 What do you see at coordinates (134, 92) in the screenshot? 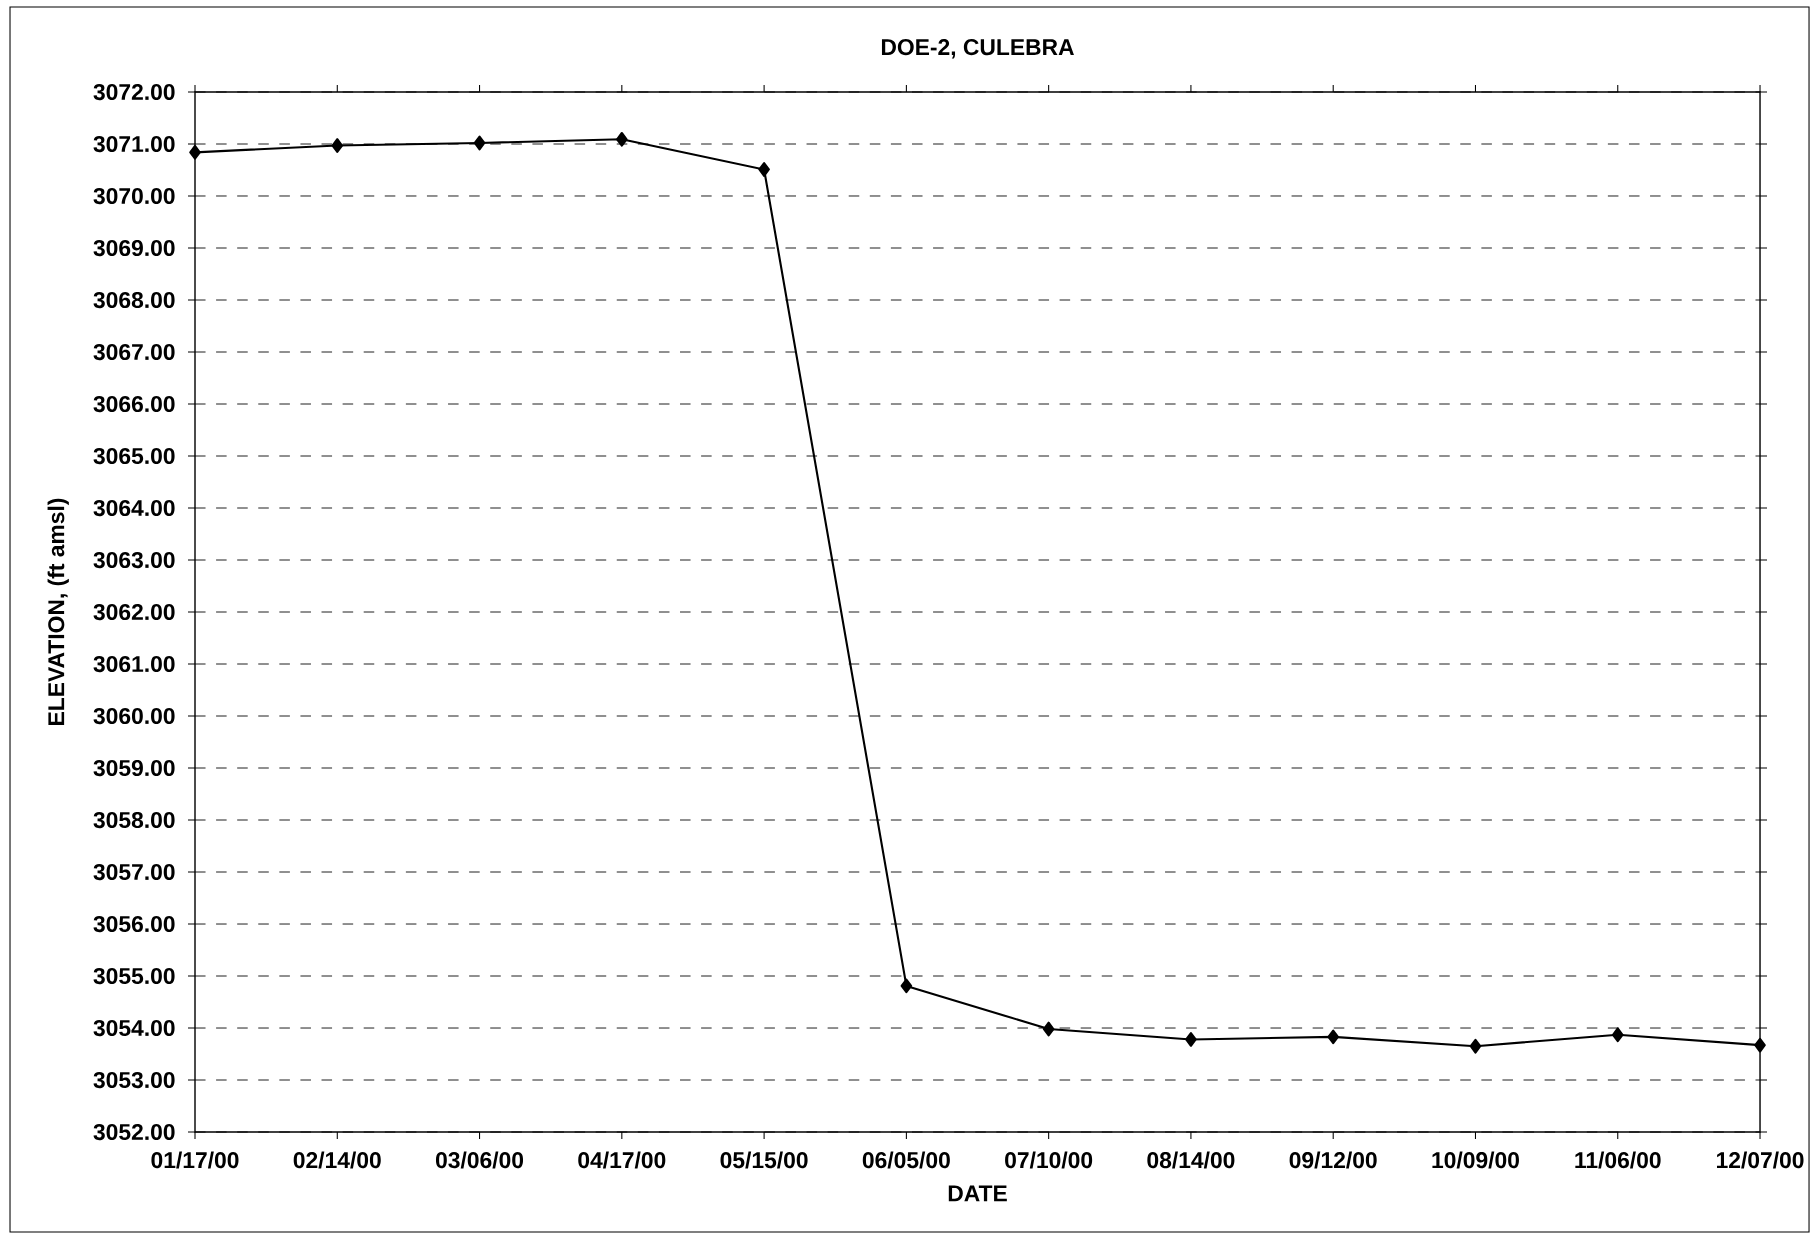
I see `y-tick-label: 3072.00` at bounding box center [134, 92].